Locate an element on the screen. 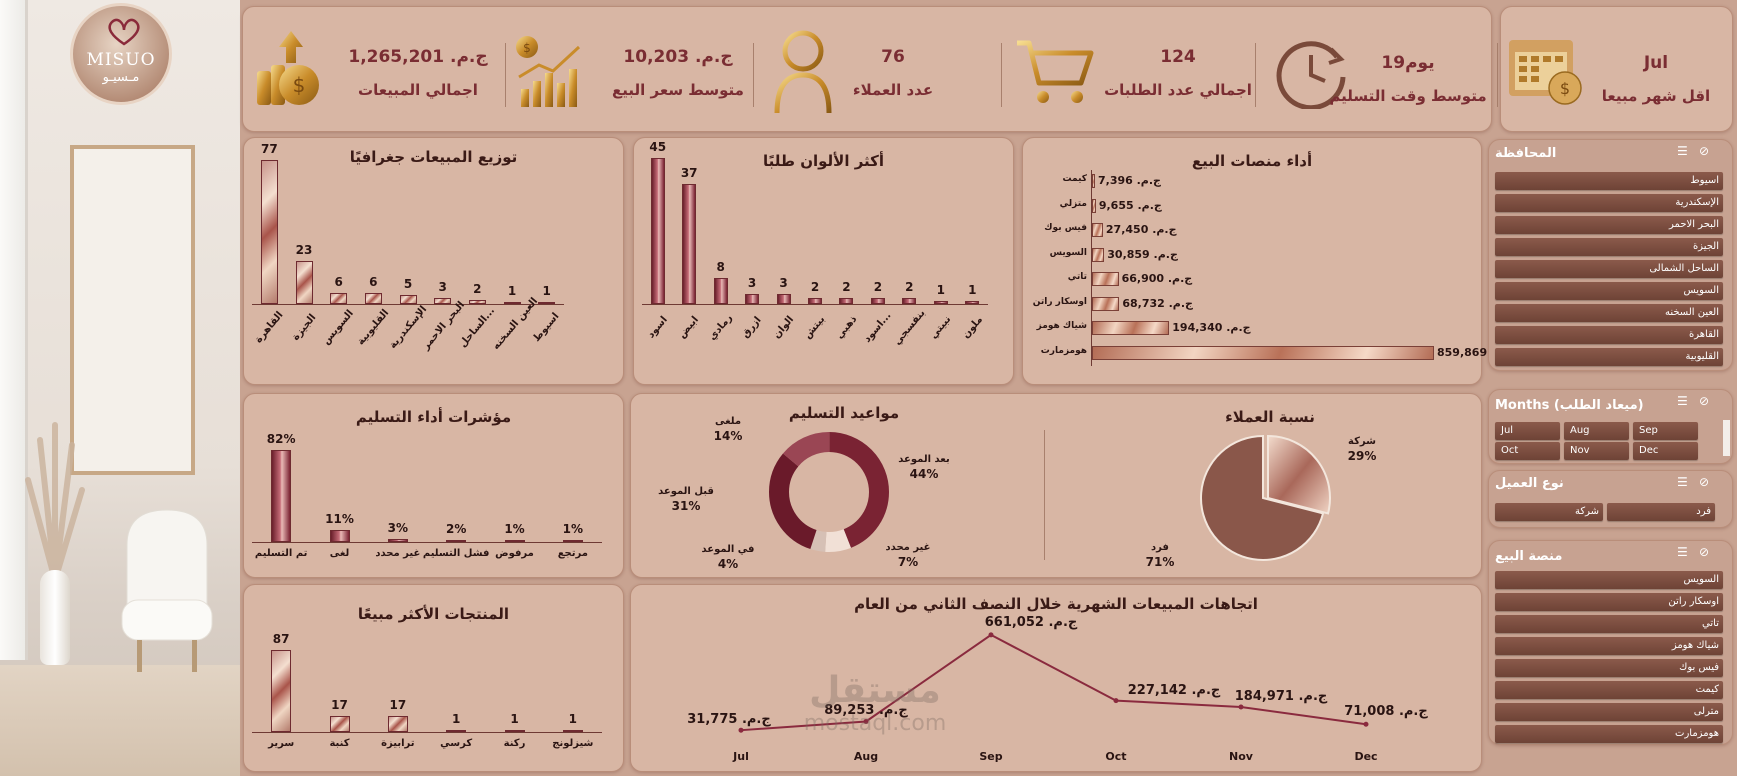 This screenshot has width=1737, height=776. slicer-option: شياك هومز is located at coordinates (1609, 646).